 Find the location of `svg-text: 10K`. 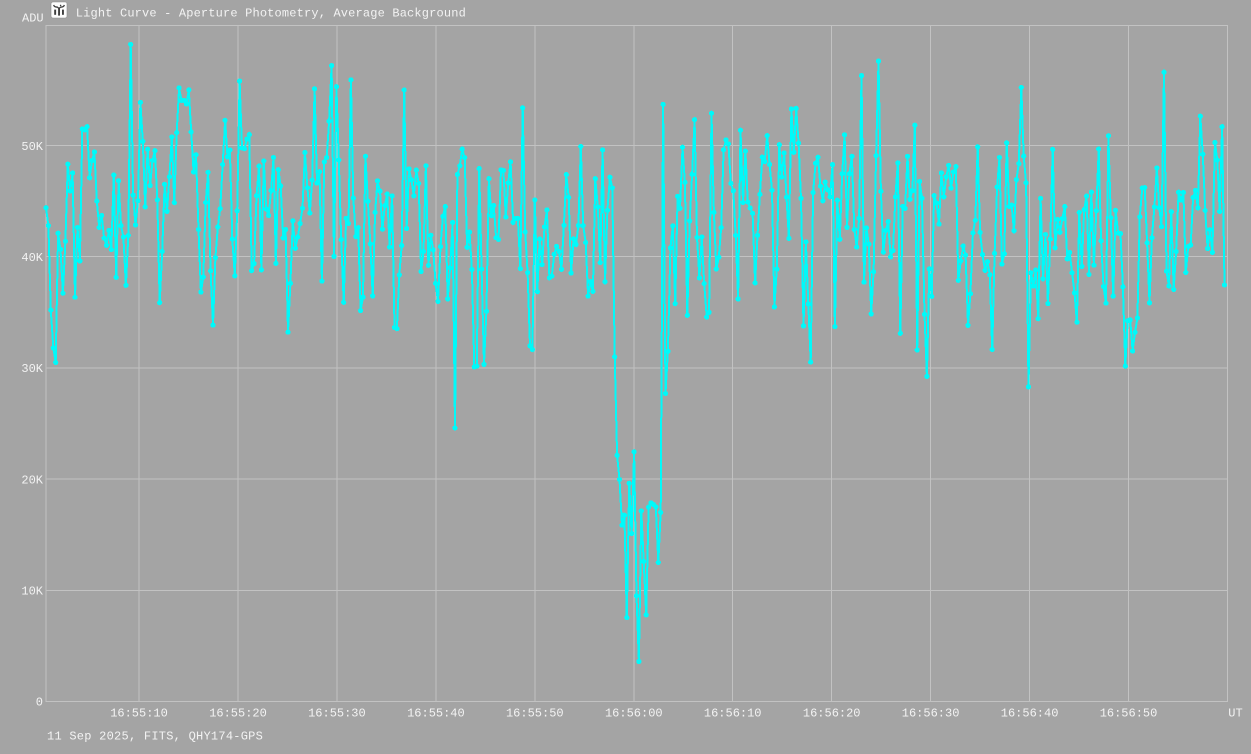

svg-text: 10K is located at coordinates (32, 592).